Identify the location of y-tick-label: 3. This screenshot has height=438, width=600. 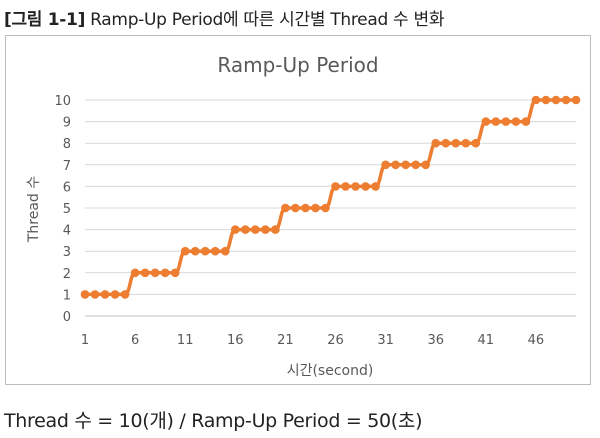
(67, 252).